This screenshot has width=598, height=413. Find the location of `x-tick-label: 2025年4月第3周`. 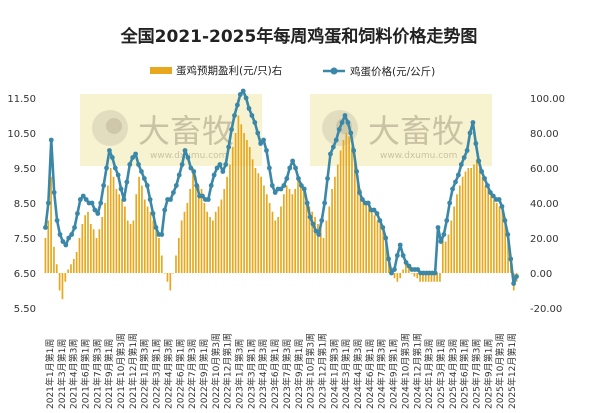

x-tick-label: 2025年4月第3周 is located at coordinates (453, 374).